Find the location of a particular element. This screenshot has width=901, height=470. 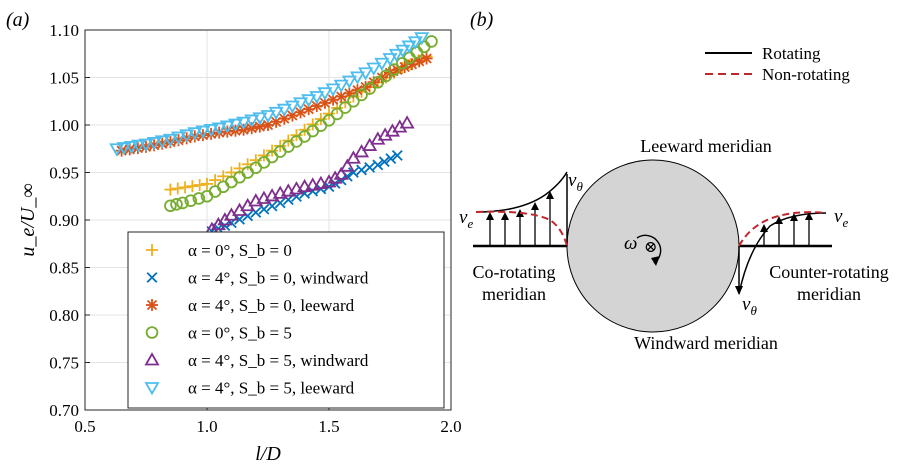

counterrotating-profile is located at coordinates (781, 253).